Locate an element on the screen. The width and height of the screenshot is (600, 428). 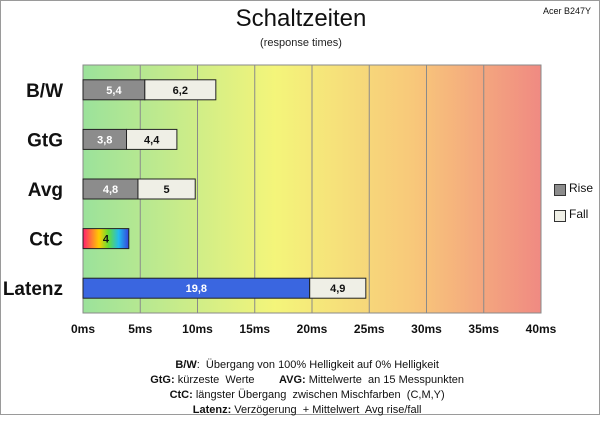
caption-avg-term: AVG: is located at coordinates (292, 380).